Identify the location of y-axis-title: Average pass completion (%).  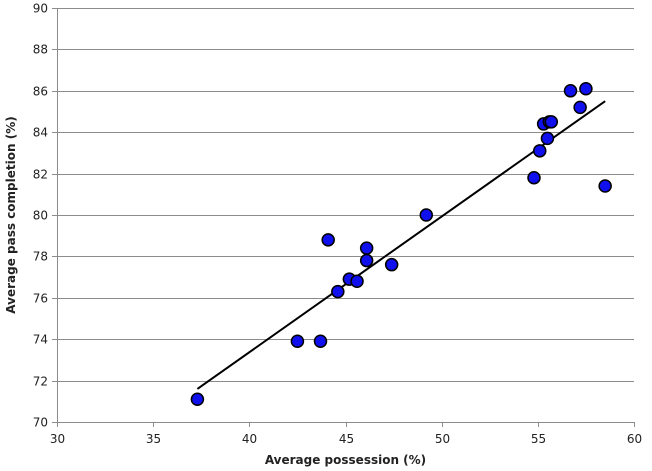
(11, 214).